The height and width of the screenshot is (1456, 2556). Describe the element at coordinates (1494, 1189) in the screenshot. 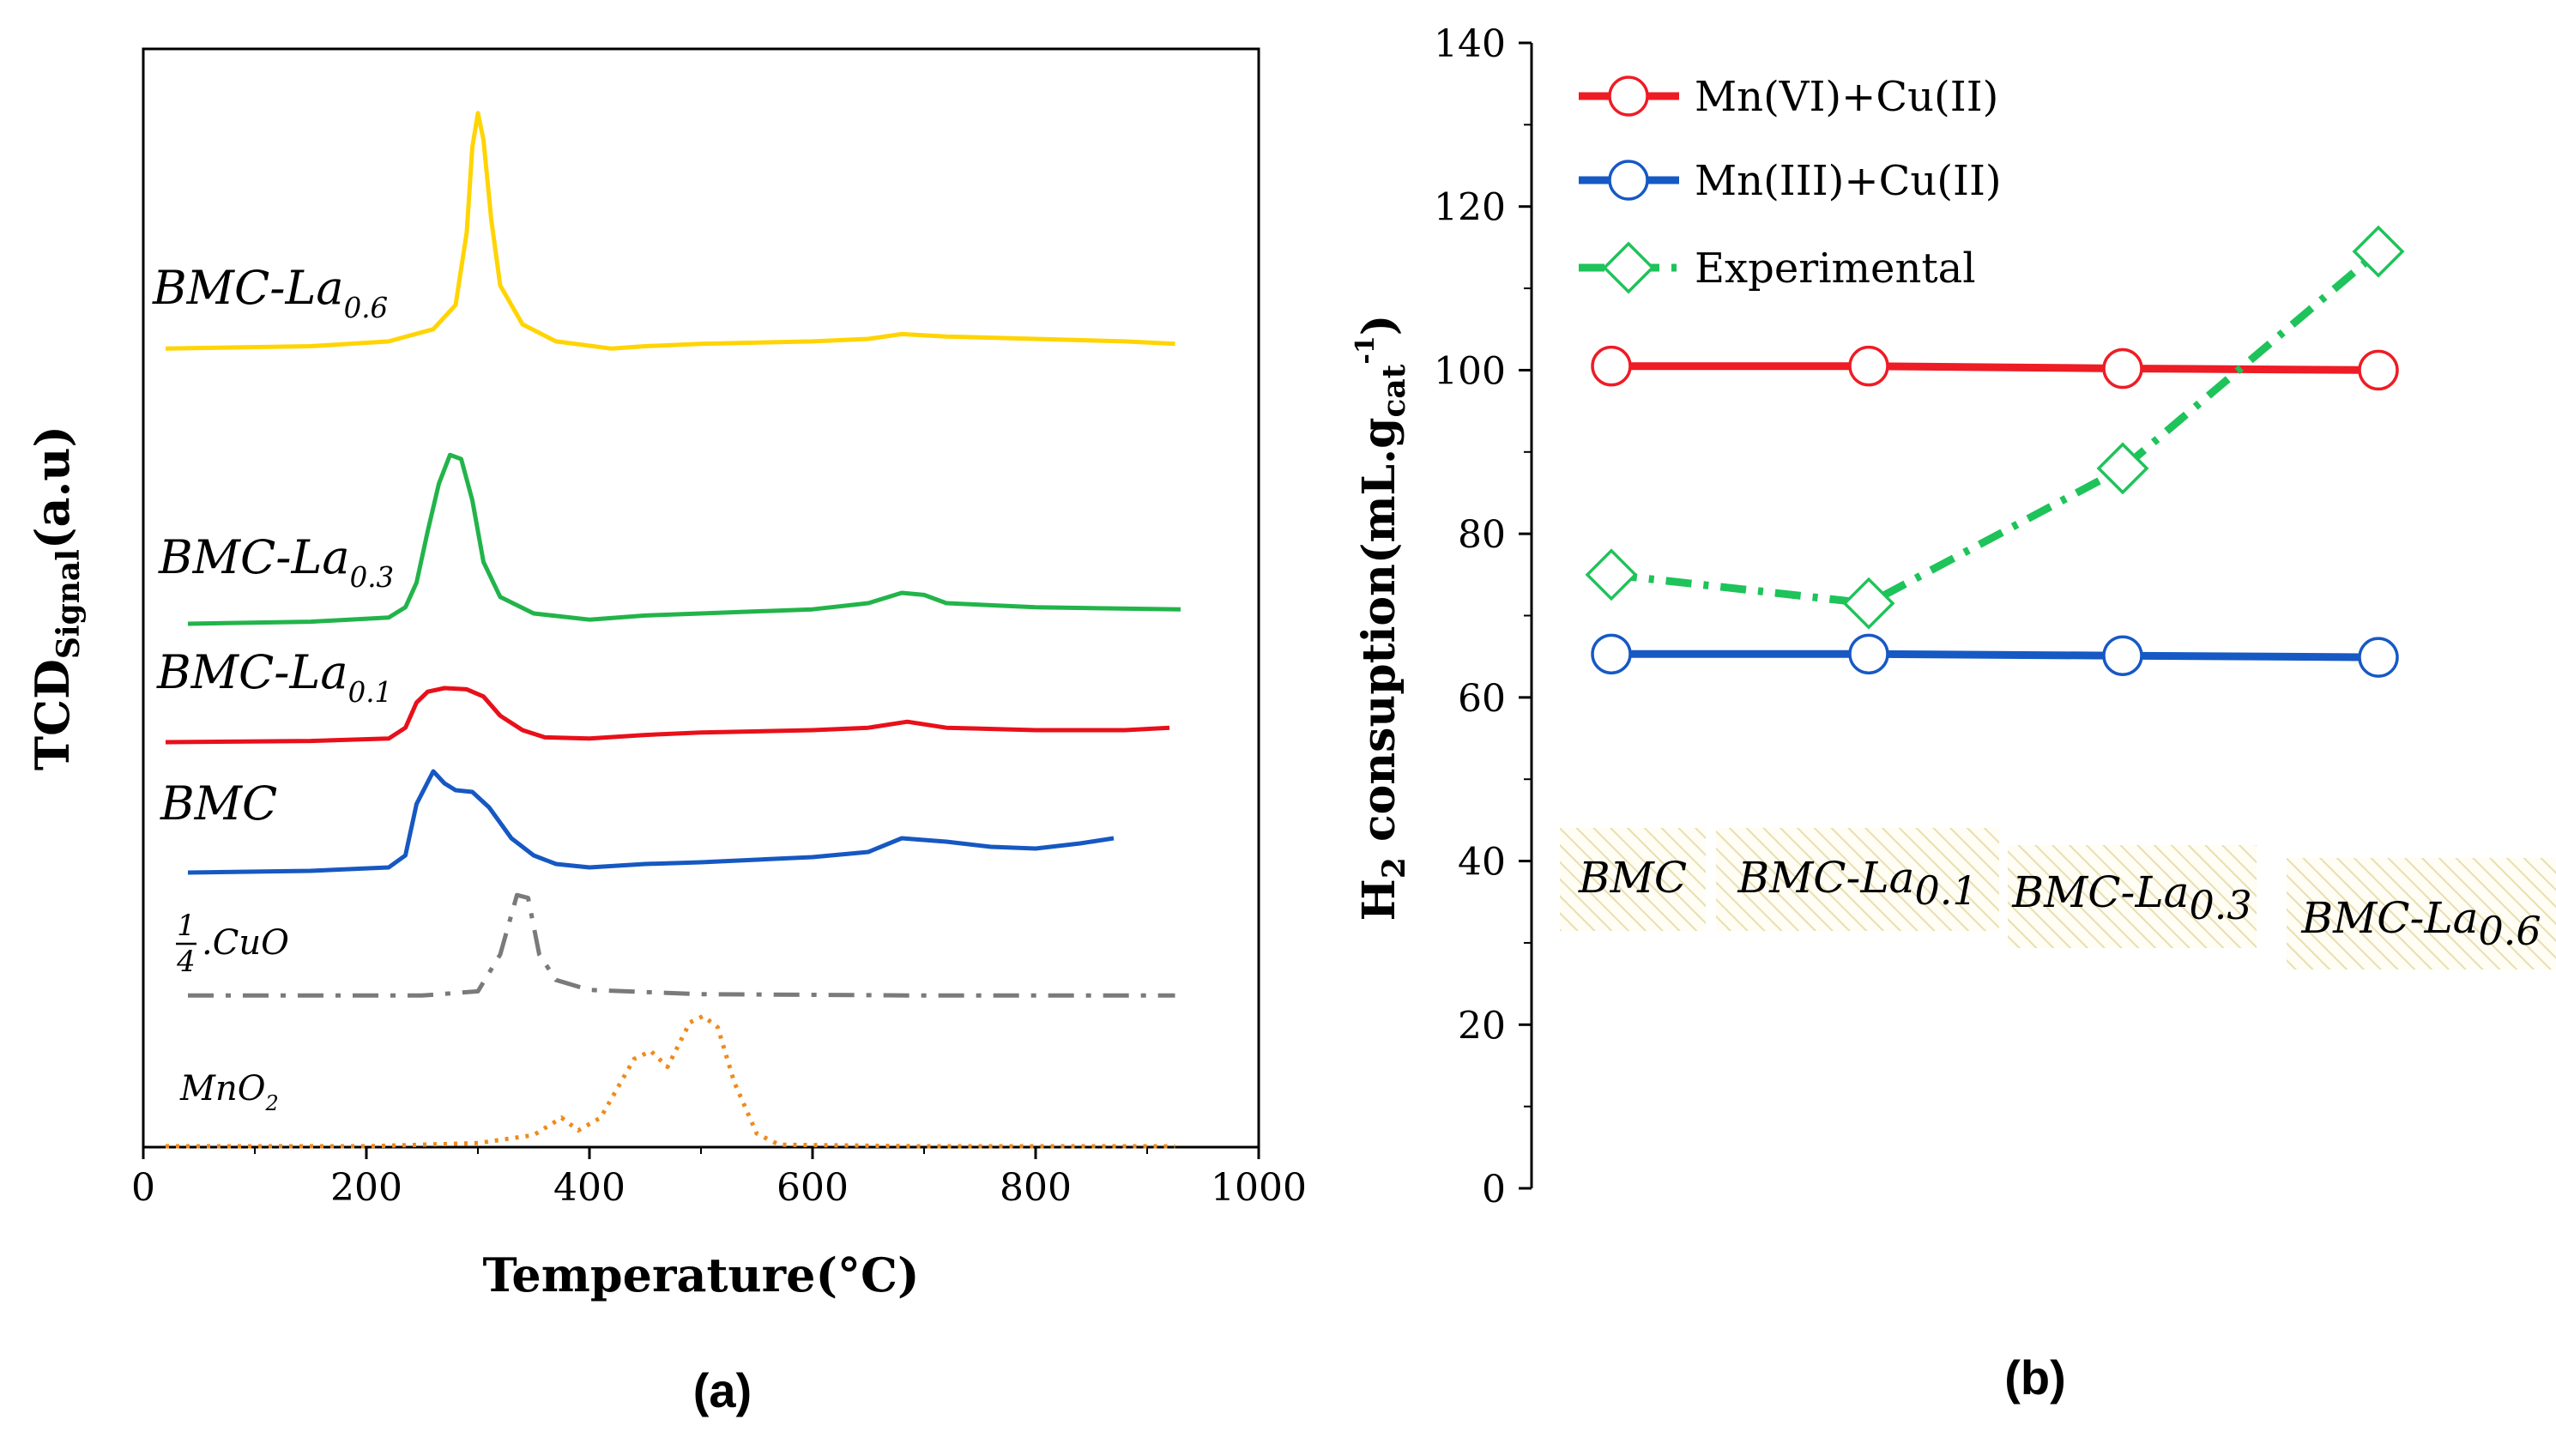

I see `y-tick-label: 0` at that location.